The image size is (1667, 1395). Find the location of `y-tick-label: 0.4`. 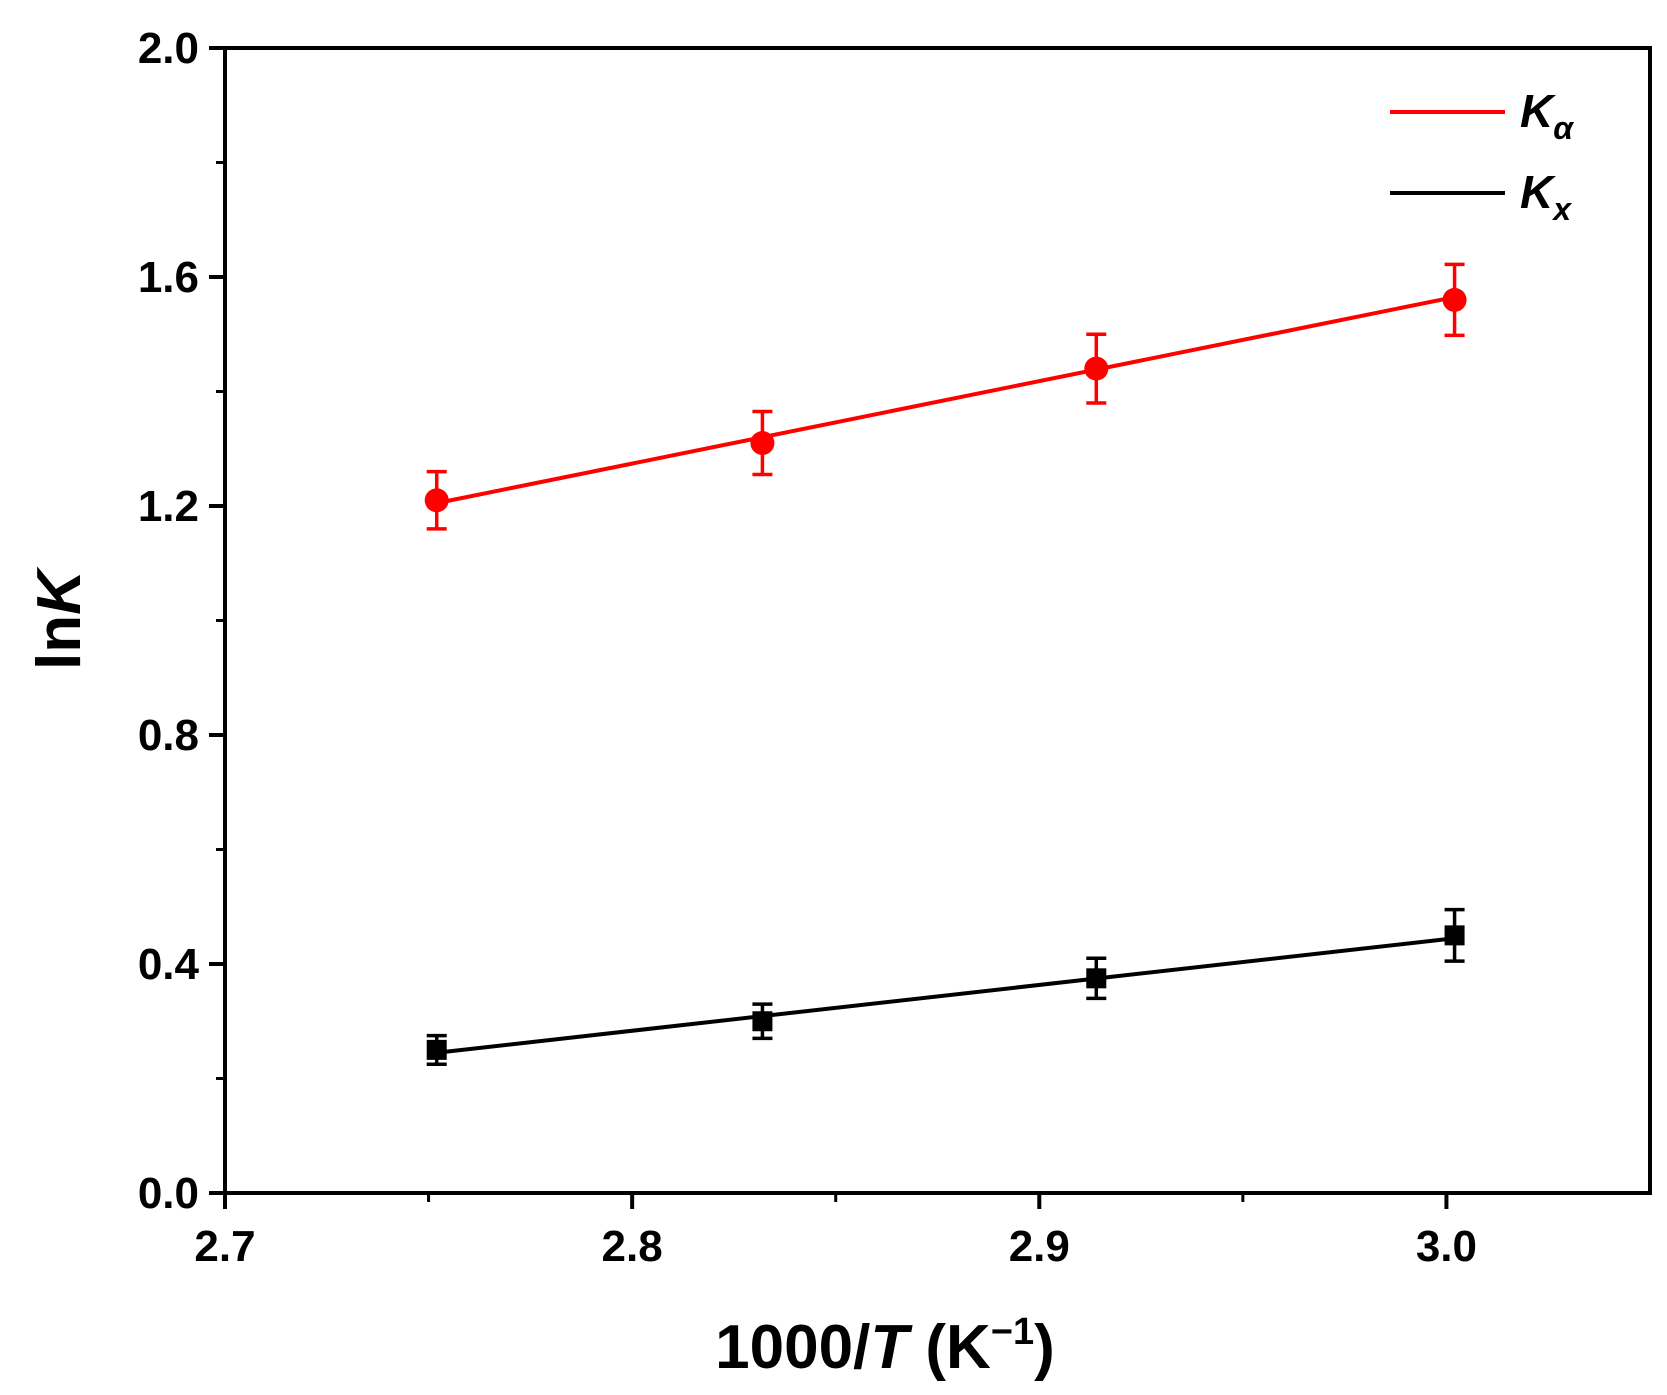

y-tick-label: 0.4 is located at coordinates (169, 964).